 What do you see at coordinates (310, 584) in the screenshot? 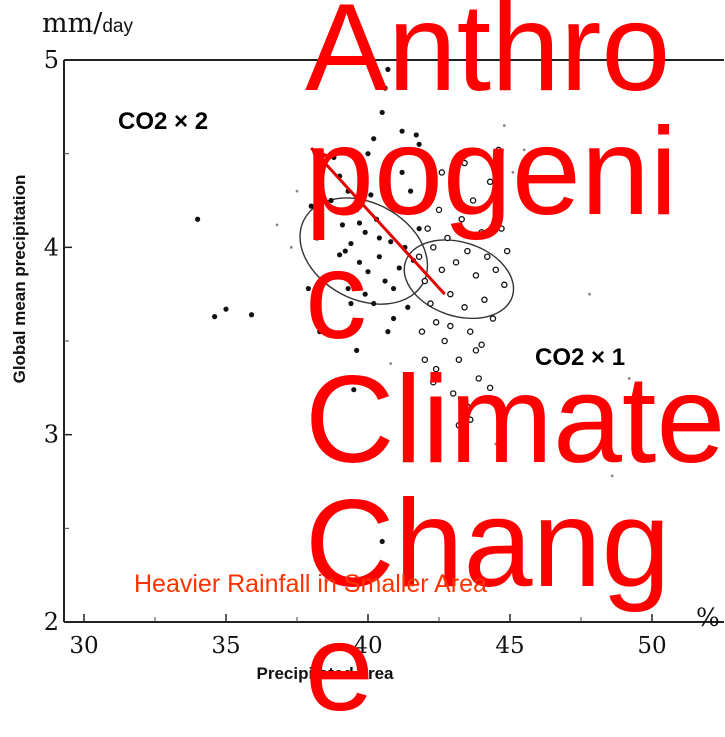
I see `caption-heavier-rainfall: Heavier Rainfall in Smaller Area` at bounding box center [310, 584].